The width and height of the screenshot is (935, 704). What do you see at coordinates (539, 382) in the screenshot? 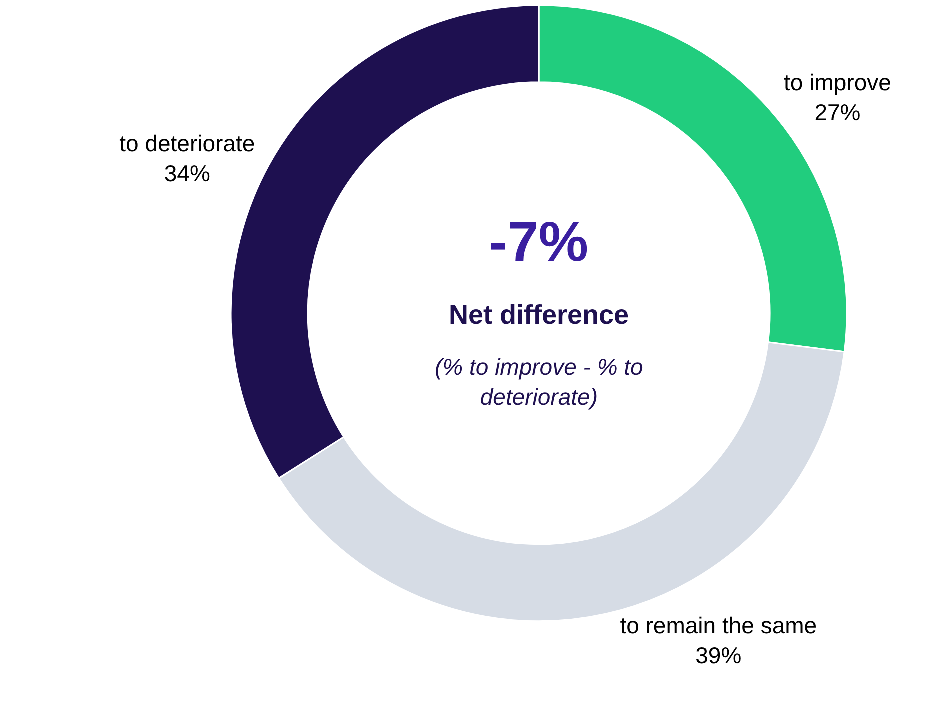
I see `text: (% to improve - % to deteriorate)` at bounding box center [539, 382].